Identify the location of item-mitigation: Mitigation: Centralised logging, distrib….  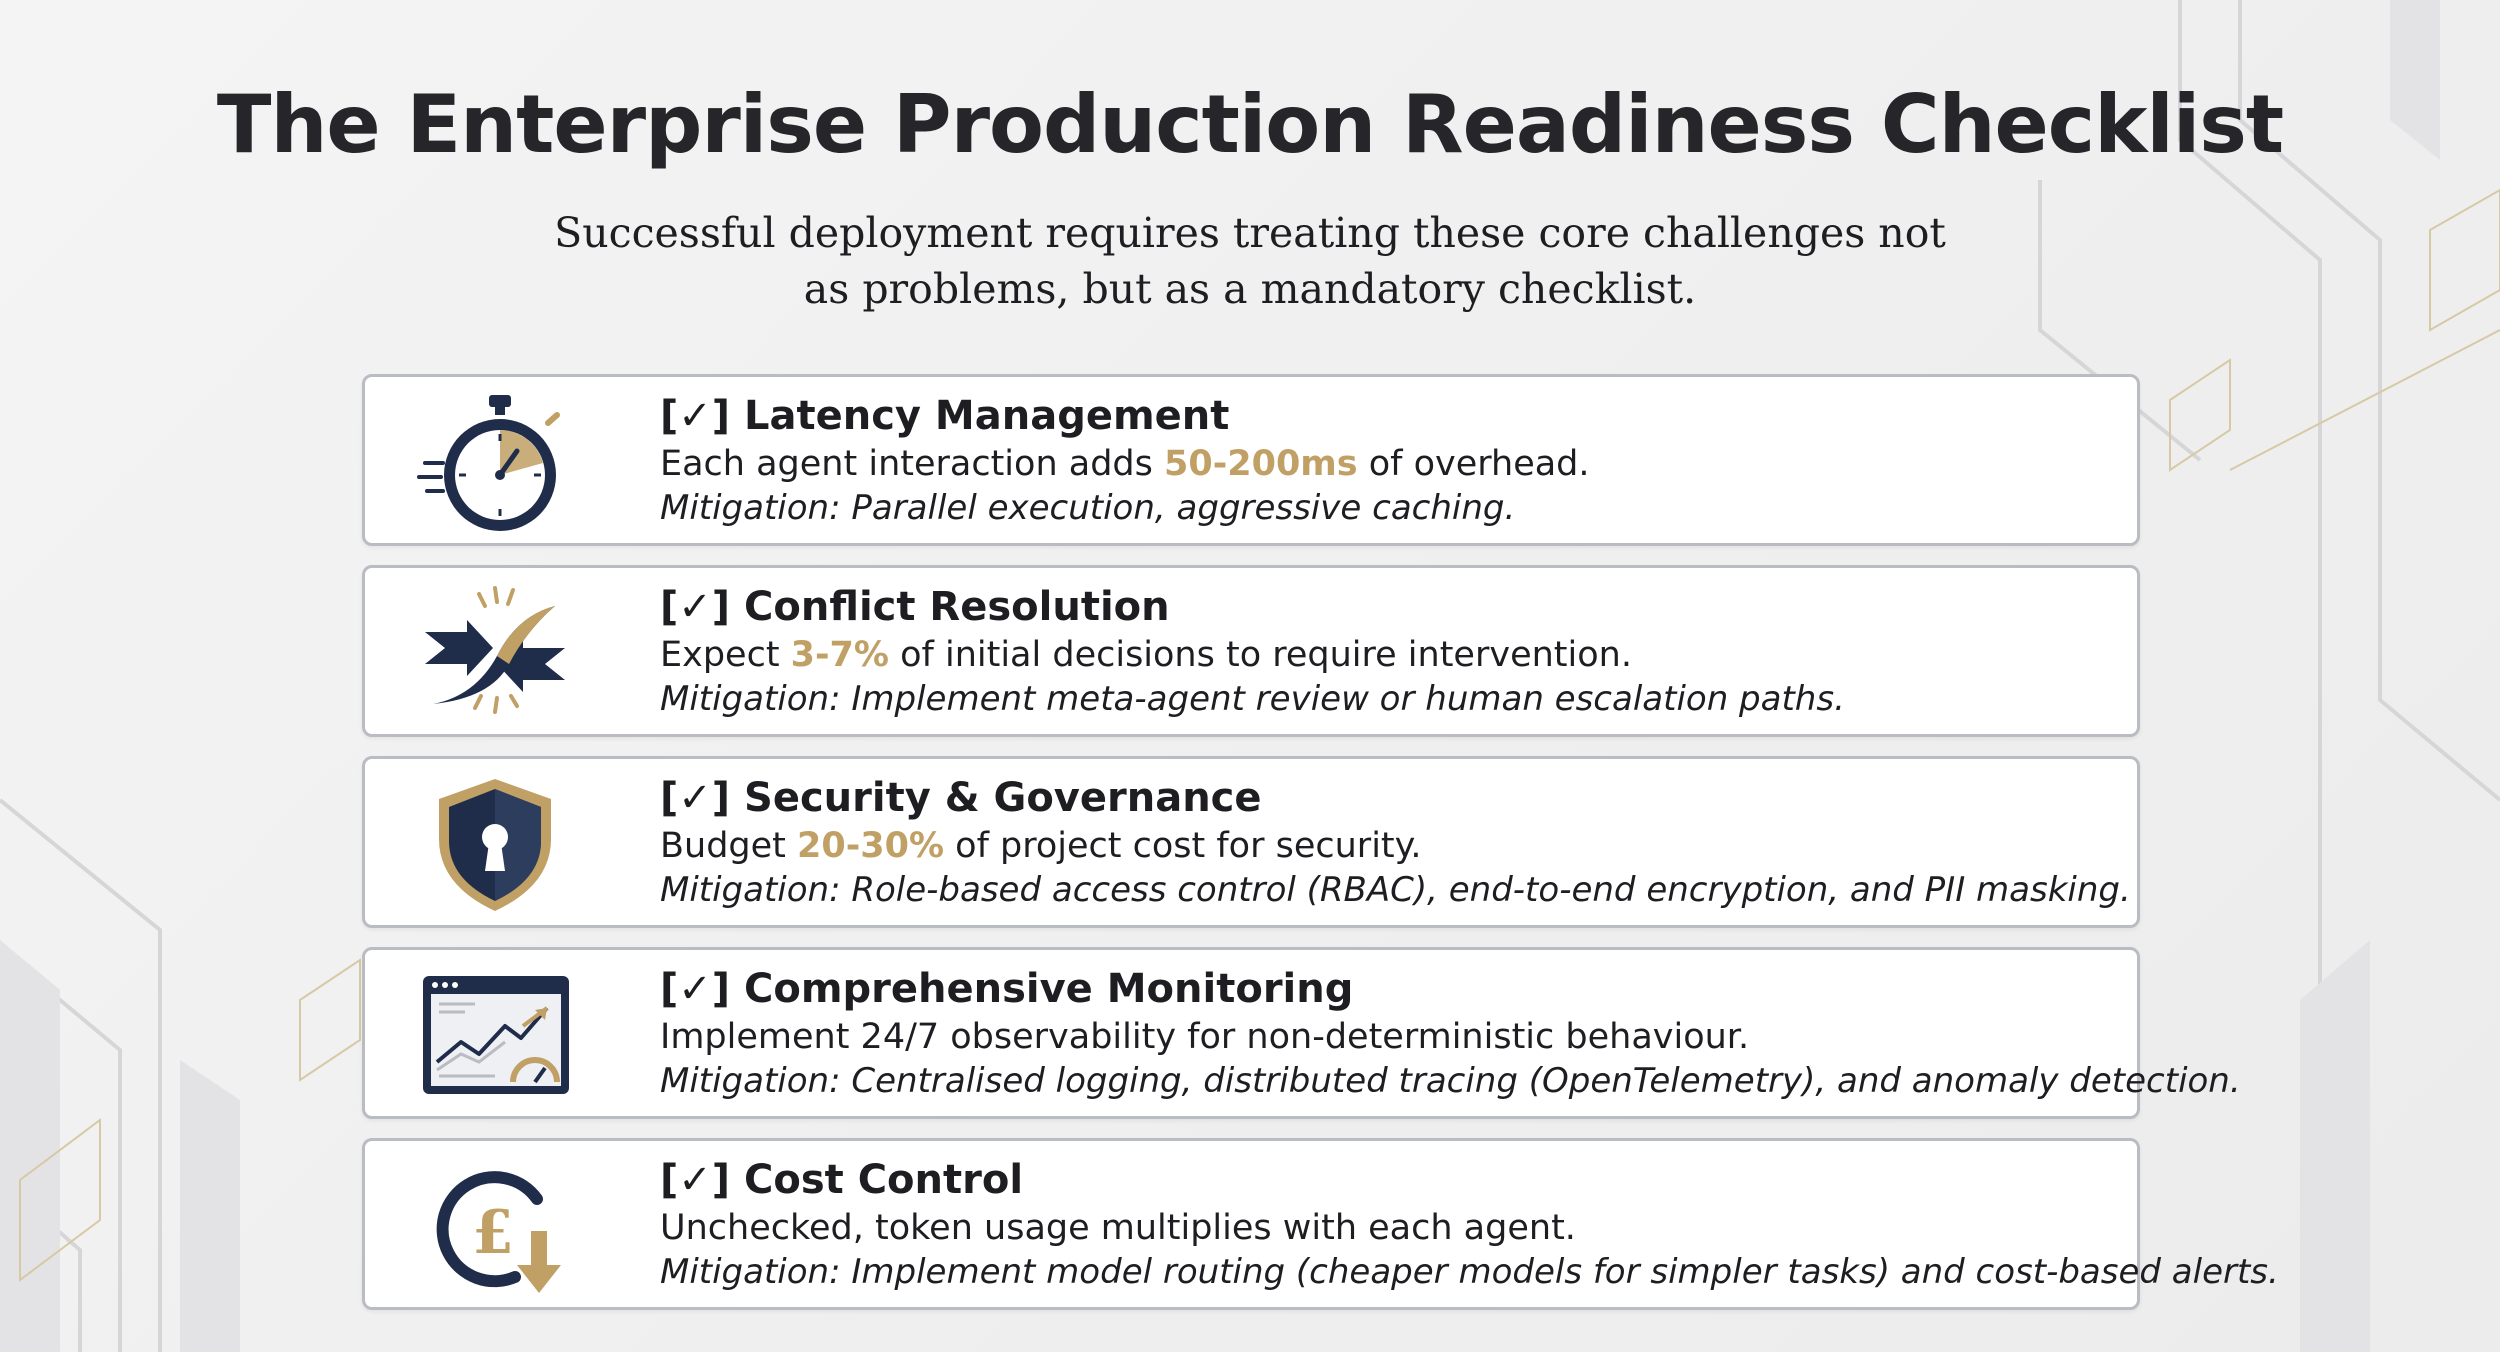
(1450, 1081).